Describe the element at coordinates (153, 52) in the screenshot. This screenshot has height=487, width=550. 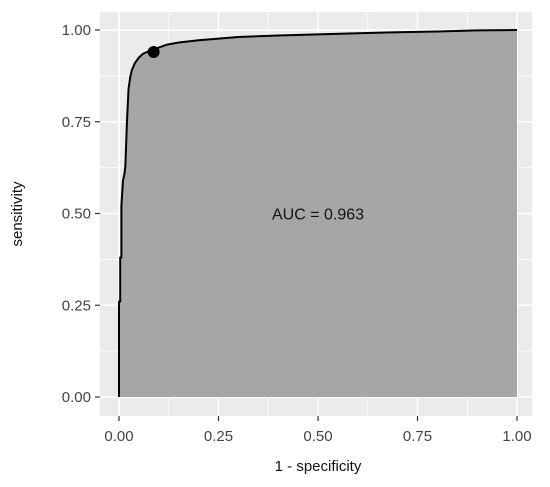
I see `threshold-point` at that location.